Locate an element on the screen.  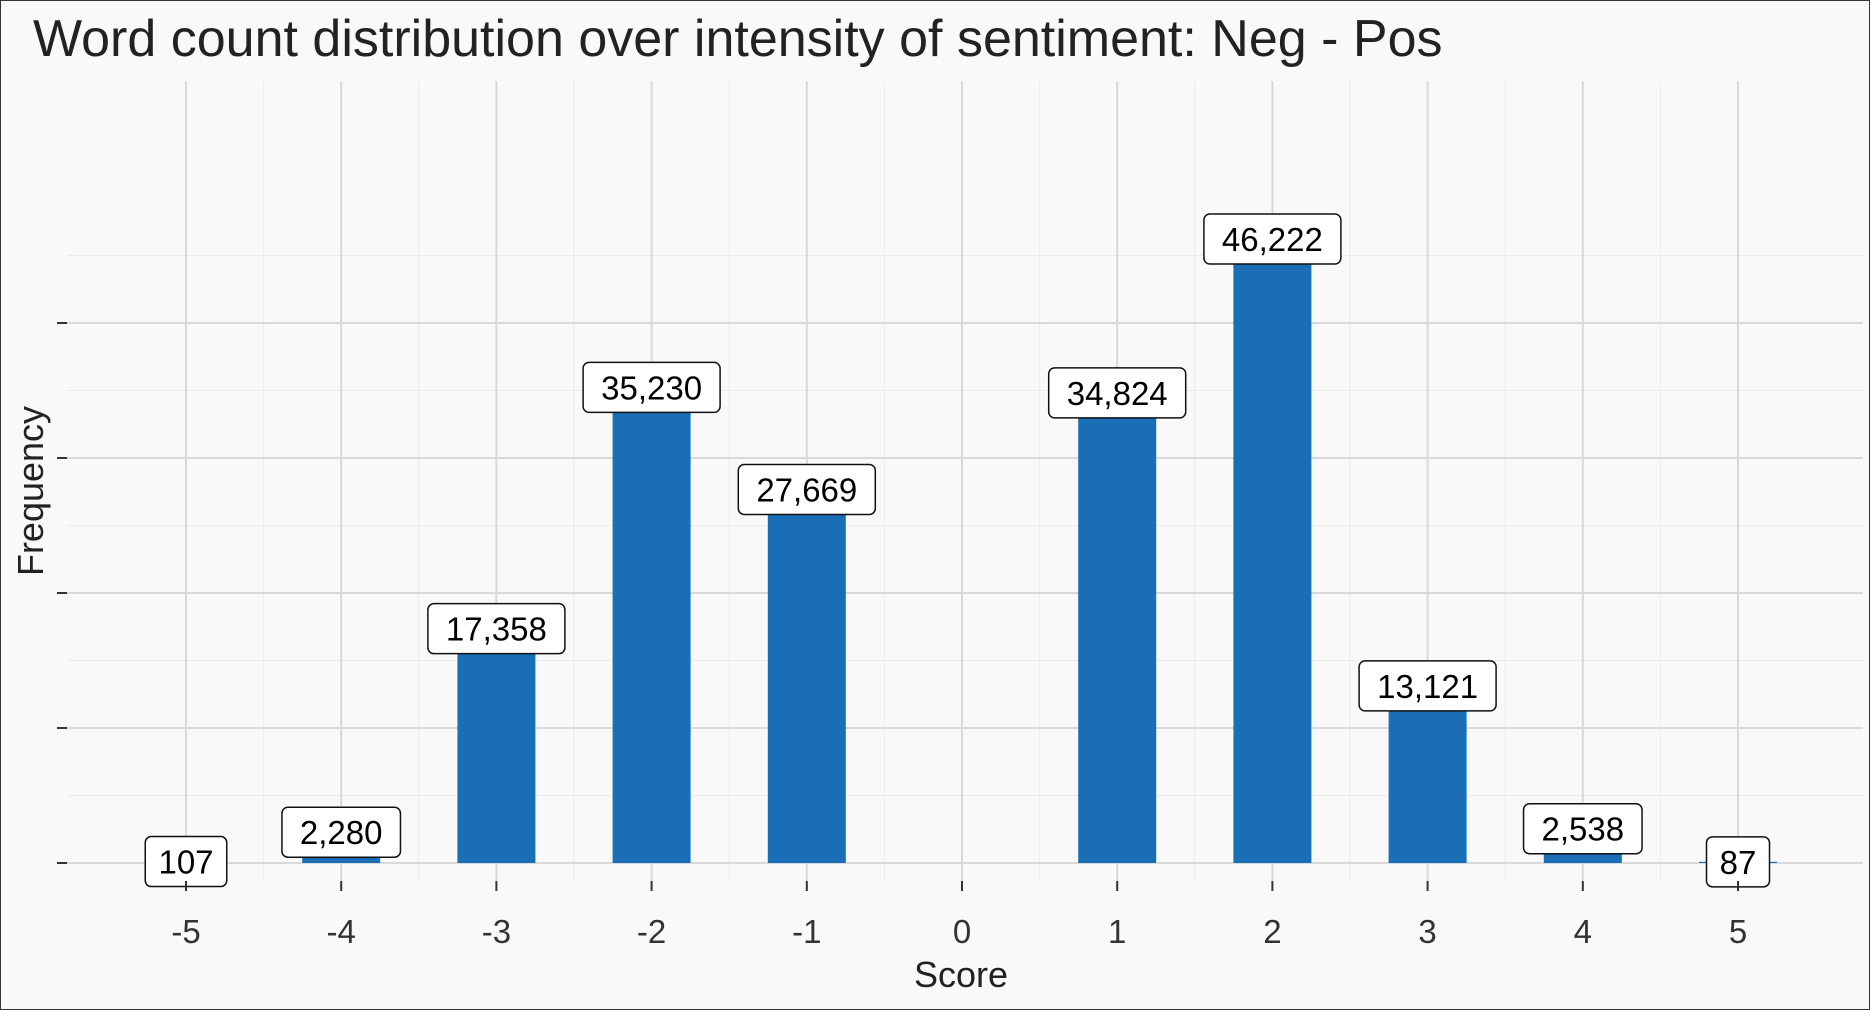
data-label: 2,280 is located at coordinates (341, 832).